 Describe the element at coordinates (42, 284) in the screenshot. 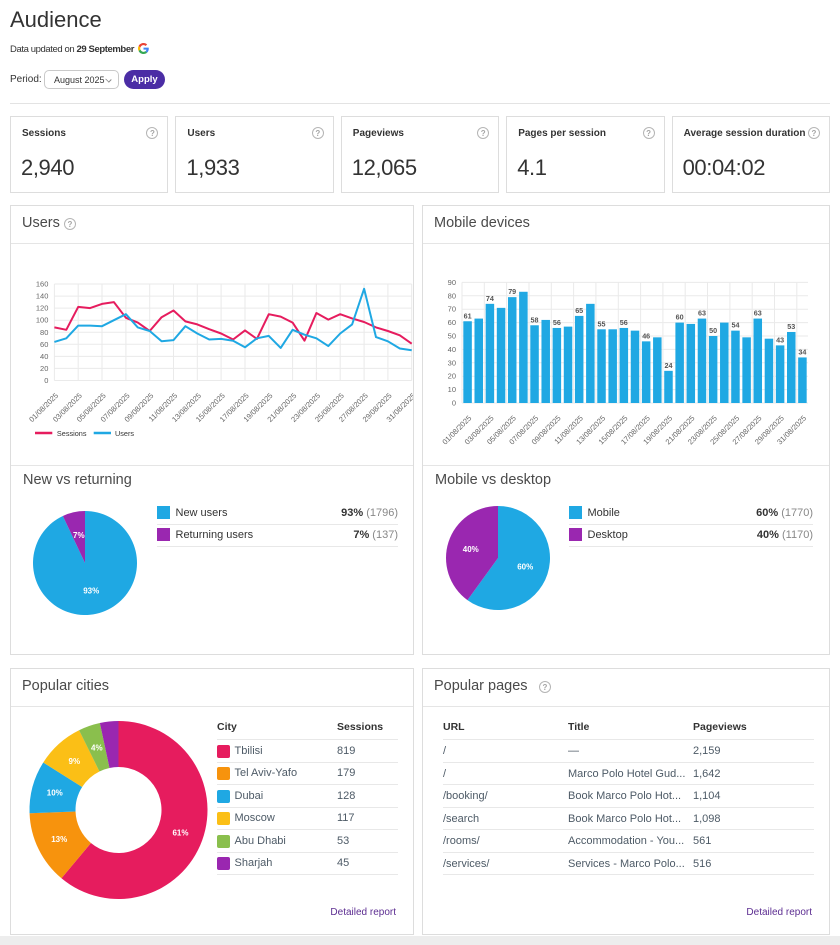

I see `svg-text: 160` at that location.